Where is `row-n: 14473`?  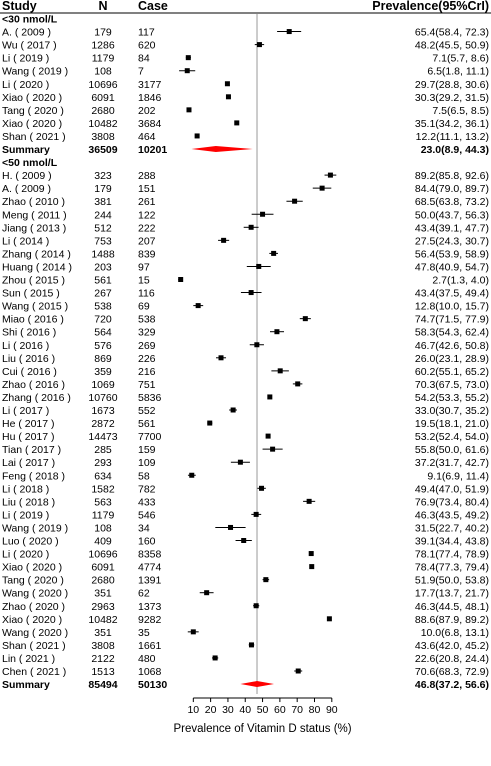
row-n: 14473 is located at coordinates (102, 437).